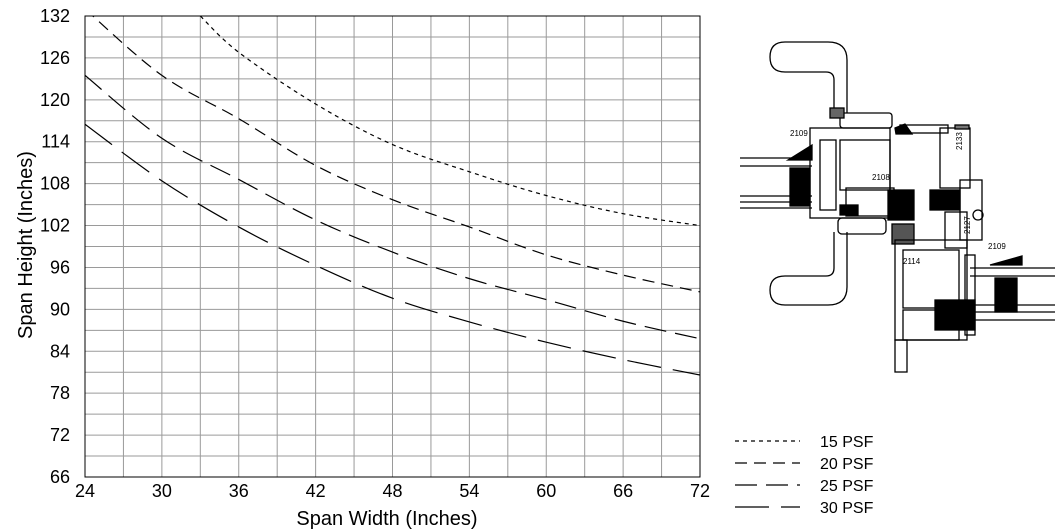 Image resolution: width=1055 pixels, height=531 pixels. What do you see at coordinates (55, 226) in the screenshot?
I see `y-tick-label: 102` at bounding box center [55, 226].